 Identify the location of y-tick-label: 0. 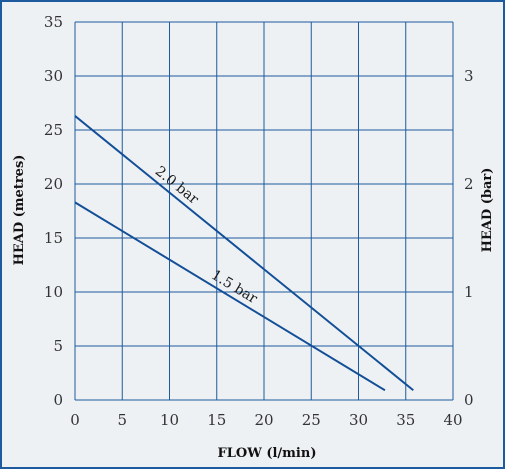
(58, 400).